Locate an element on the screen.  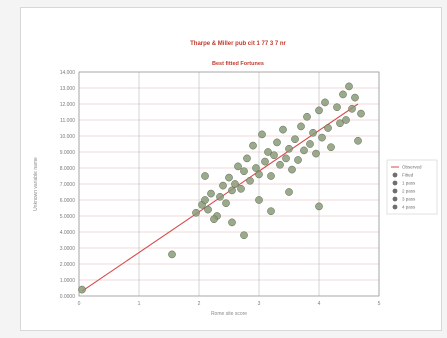
legend-label: 2 pass is located at coordinates (409, 191).